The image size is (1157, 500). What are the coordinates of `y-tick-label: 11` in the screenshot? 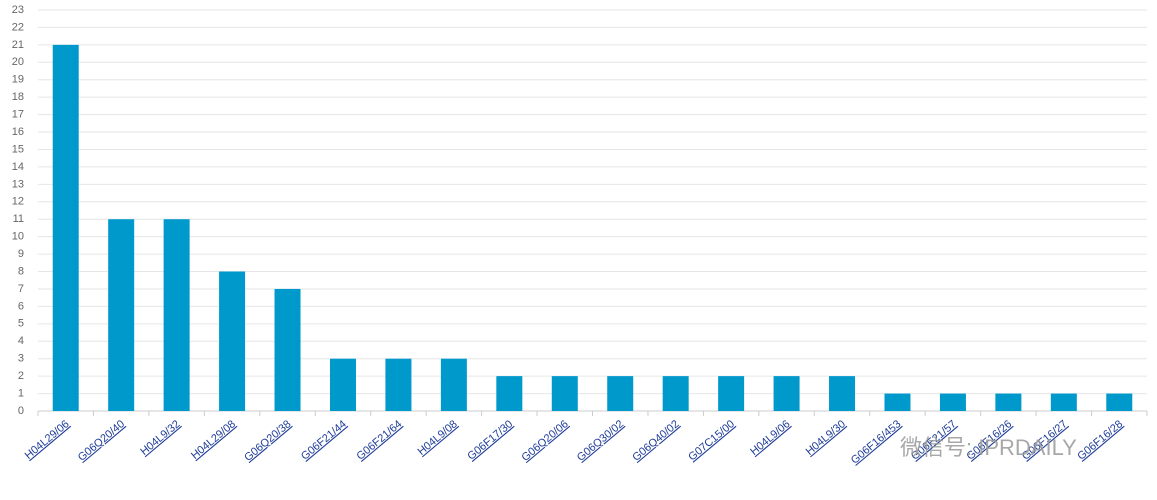 It's located at (18, 219).